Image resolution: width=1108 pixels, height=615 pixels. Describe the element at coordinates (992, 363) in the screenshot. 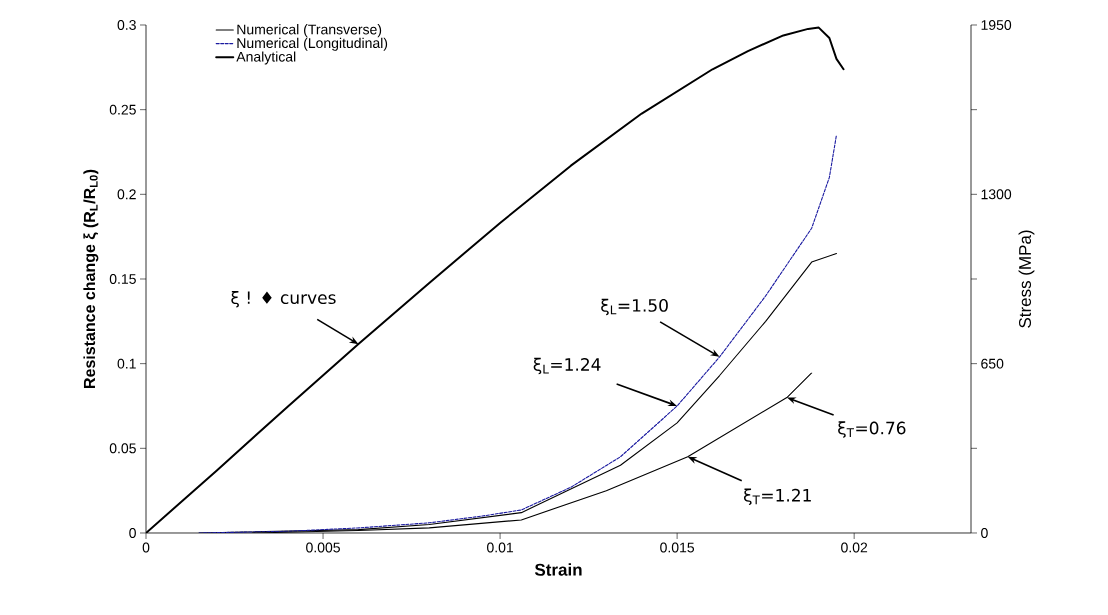

I see `y2-tick-label: 650` at that location.